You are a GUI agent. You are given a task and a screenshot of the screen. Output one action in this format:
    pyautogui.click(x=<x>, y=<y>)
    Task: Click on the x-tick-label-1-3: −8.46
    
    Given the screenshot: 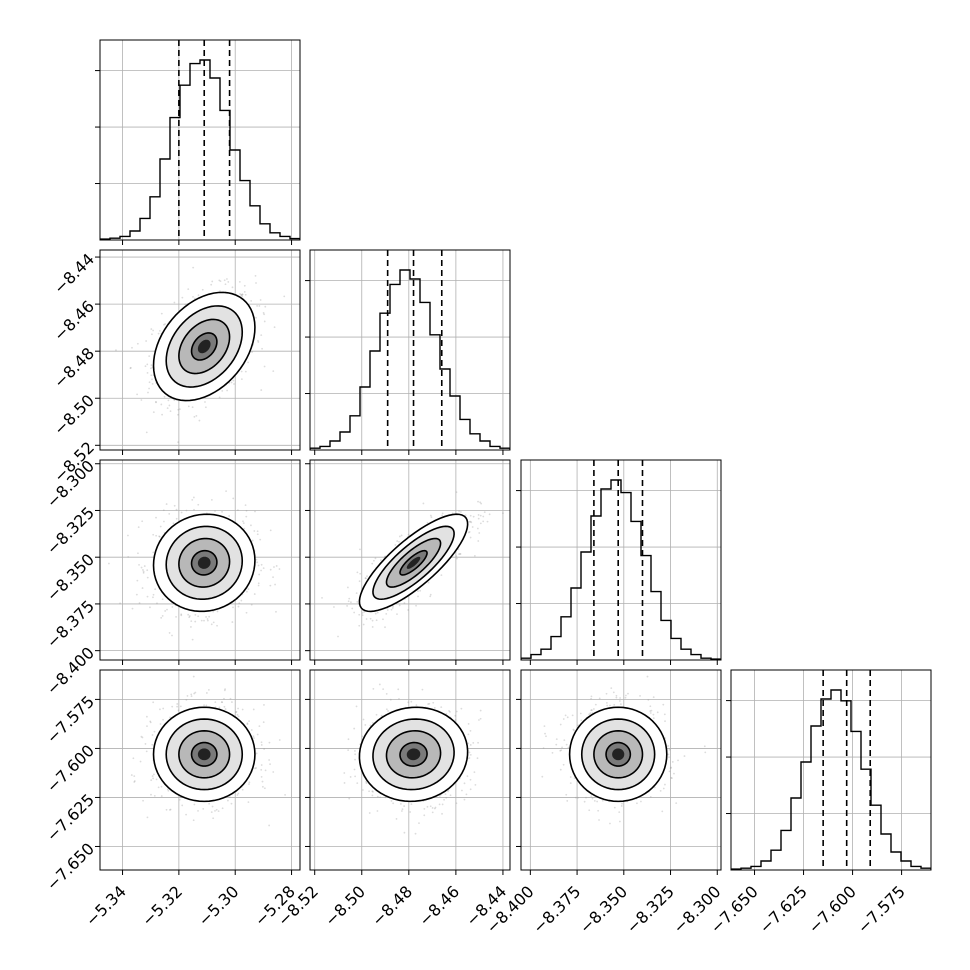 What is the action you would take?
    pyautogui.click(x=439, y=906)
    